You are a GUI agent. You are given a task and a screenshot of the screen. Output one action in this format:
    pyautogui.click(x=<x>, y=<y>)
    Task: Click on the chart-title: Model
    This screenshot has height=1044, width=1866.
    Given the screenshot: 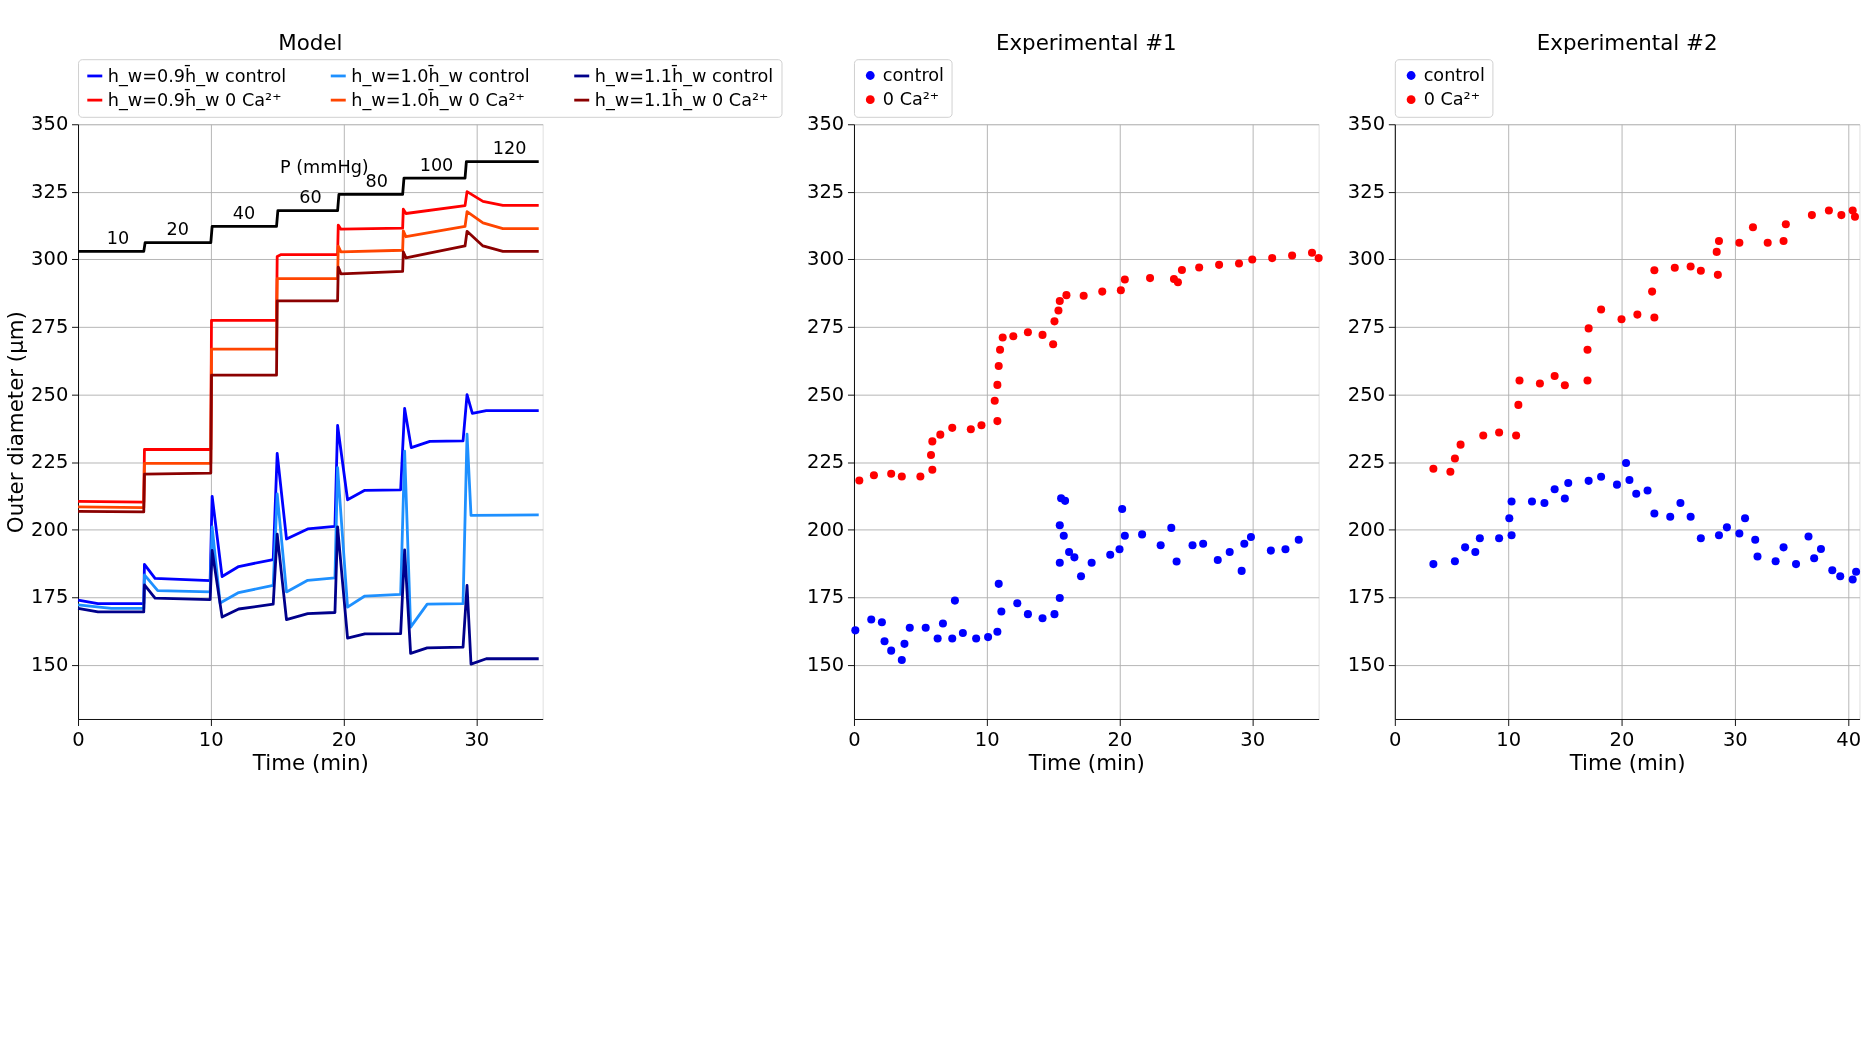 What is the action you would take?
    pyautogui.click(x=310, y=43)
    